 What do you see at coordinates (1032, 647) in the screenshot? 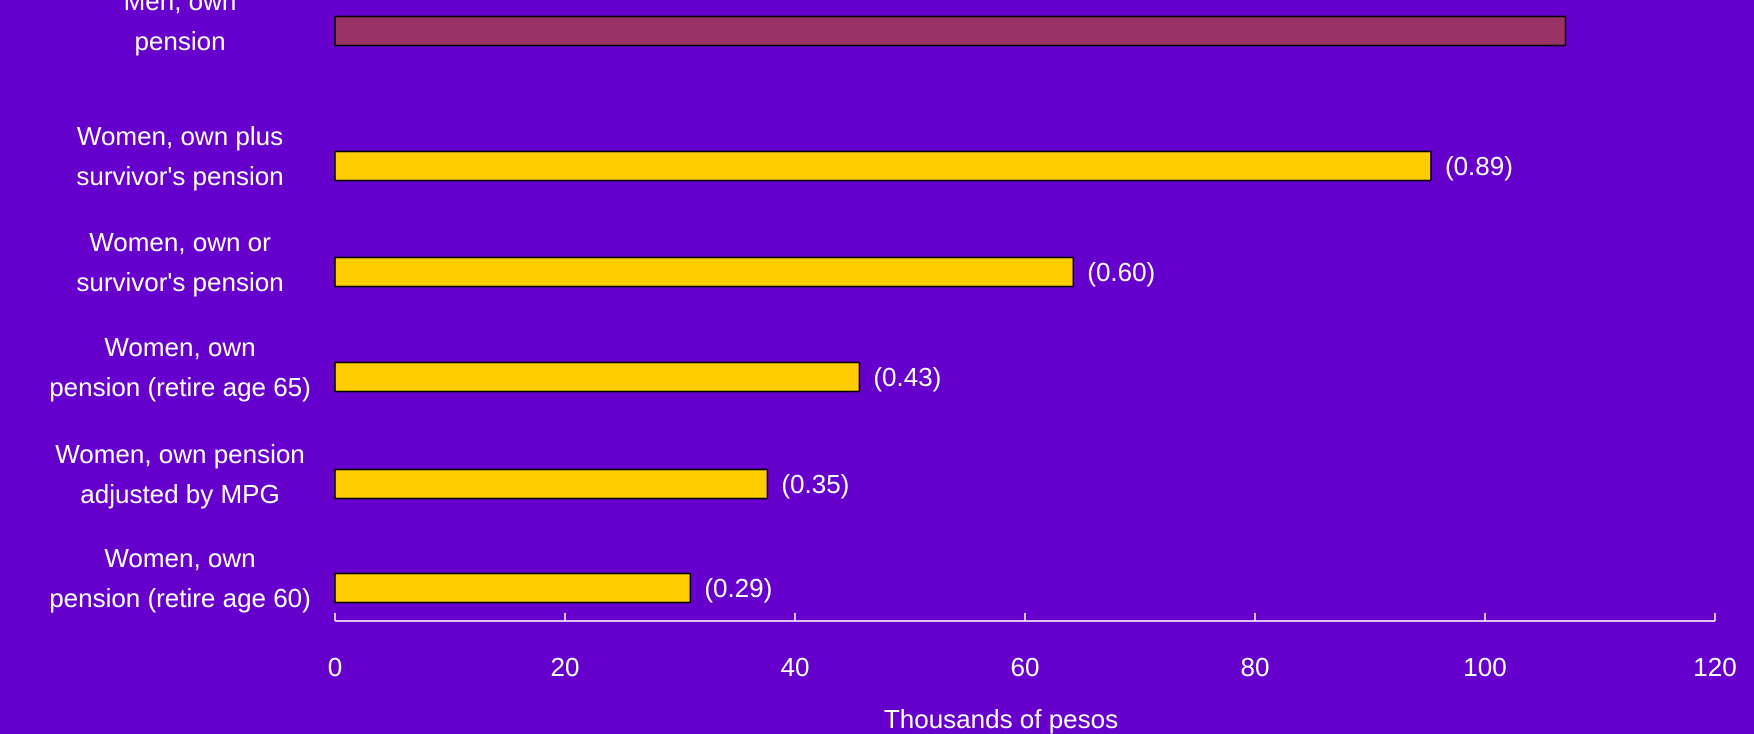
I see `x-axis: 0 20 40 60 80 100 120` at bounding box center [1032, 647].